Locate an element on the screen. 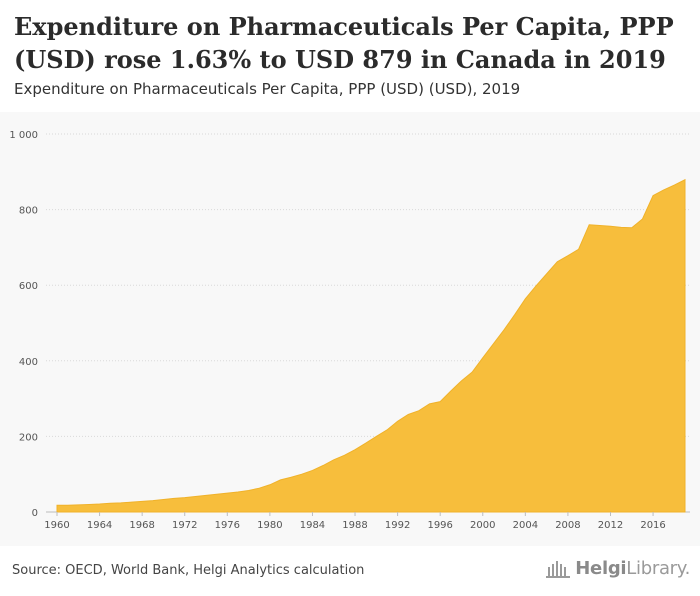  data-point-1965 is located at coordinates (110, 503).